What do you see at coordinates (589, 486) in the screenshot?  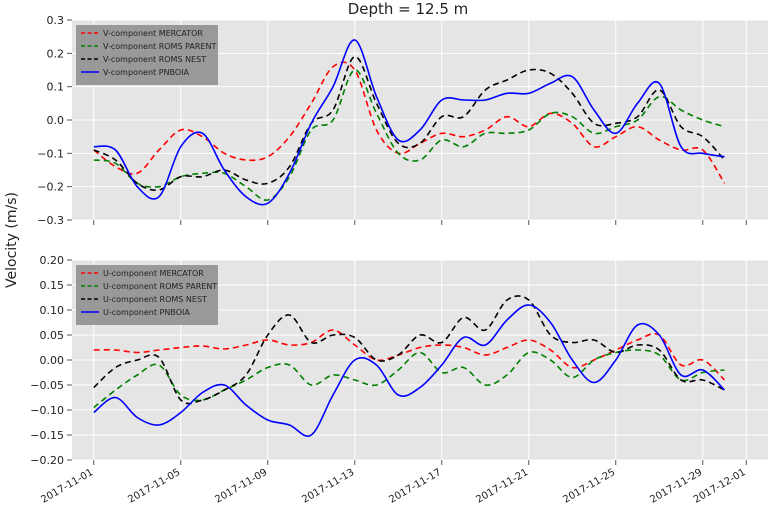 I see `x-tick-label: 2017-11-25` at bounding box center [589, 486].